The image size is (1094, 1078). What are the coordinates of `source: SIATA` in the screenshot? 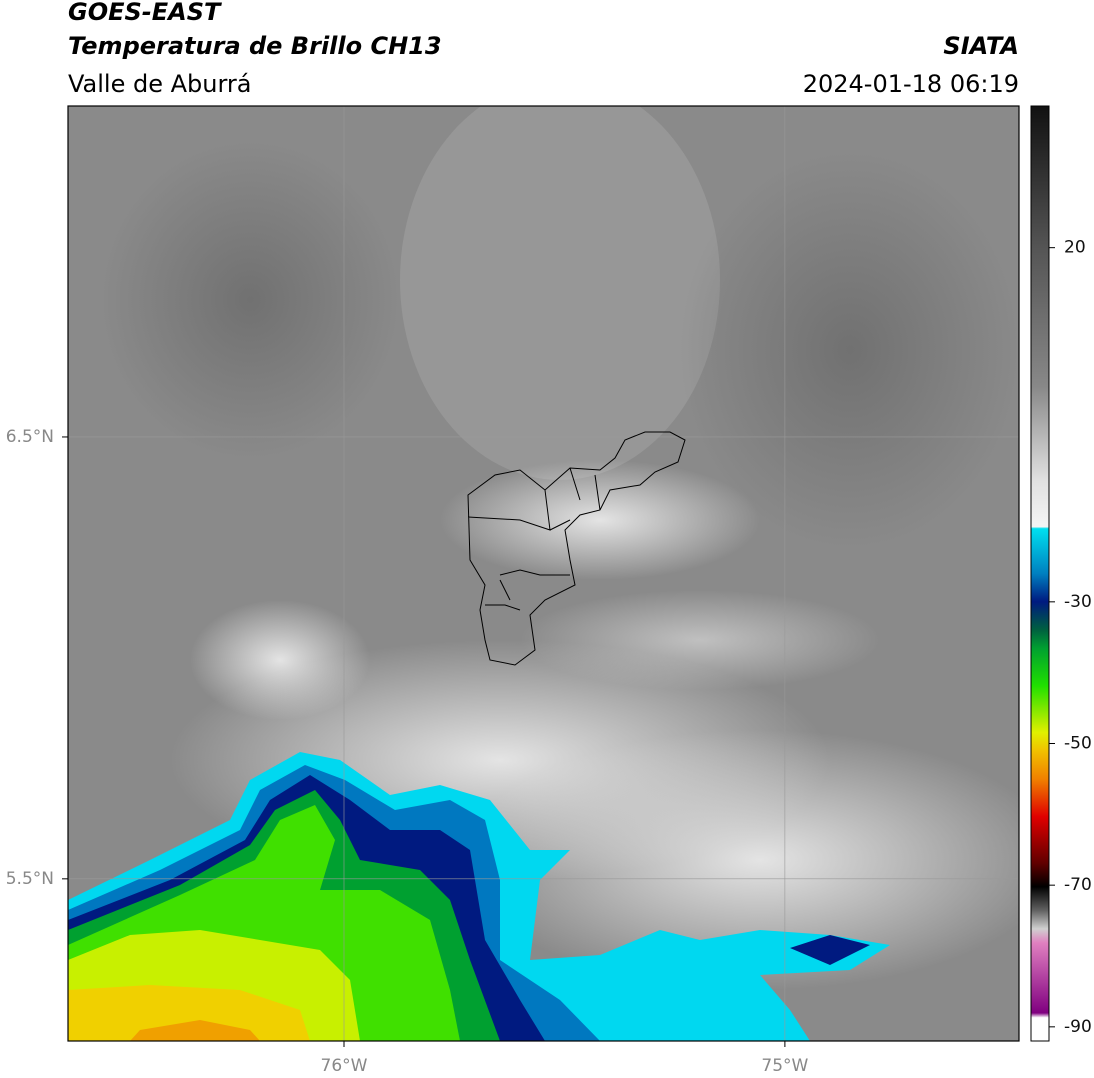 It's located at (981, 46).